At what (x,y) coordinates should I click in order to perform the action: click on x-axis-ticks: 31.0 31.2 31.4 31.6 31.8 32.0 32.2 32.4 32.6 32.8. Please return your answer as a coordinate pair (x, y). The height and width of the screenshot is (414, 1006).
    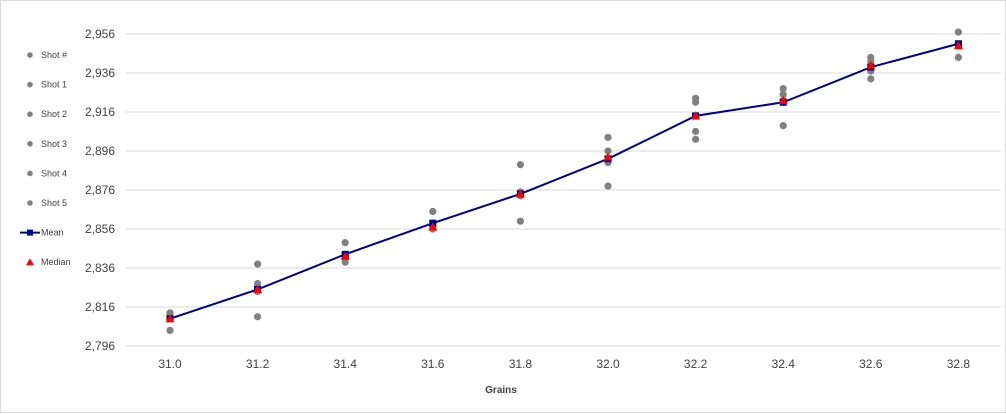
    Looking at the image, I should click on (564, 364).